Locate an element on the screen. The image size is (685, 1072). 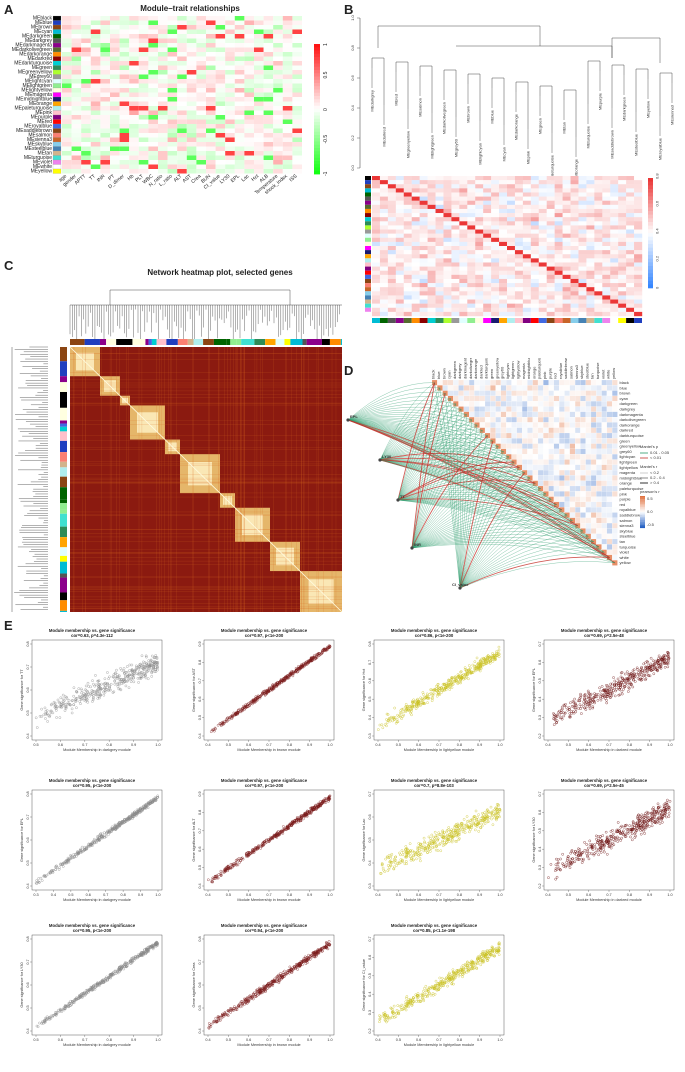
row-label: sienna3 is located at coordinates (627, 525).